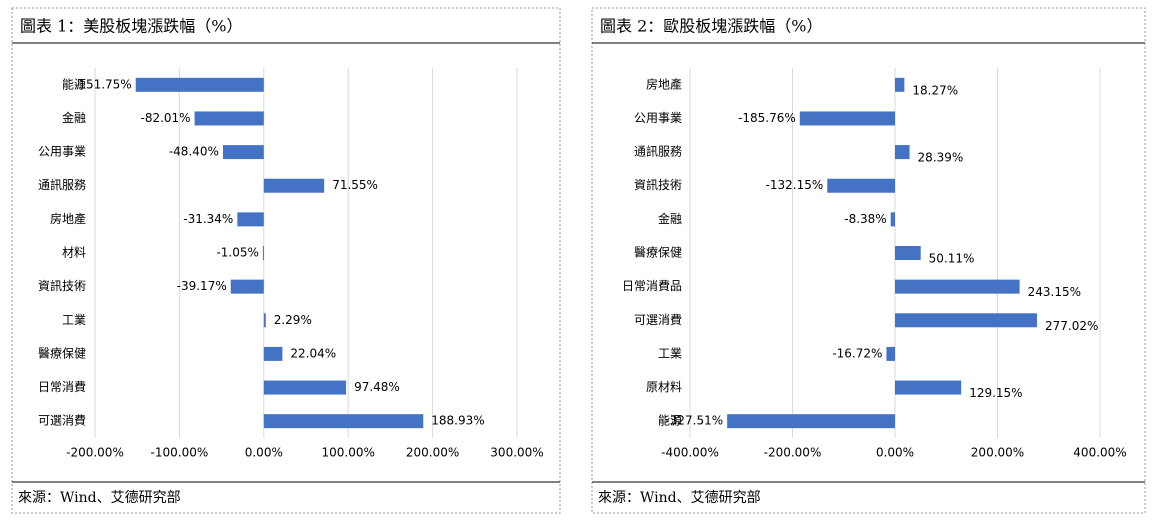 The width and height of the screenshot is (1161, 525). I want to click on y-tick-label: 日常消費品, so click(652, 285).